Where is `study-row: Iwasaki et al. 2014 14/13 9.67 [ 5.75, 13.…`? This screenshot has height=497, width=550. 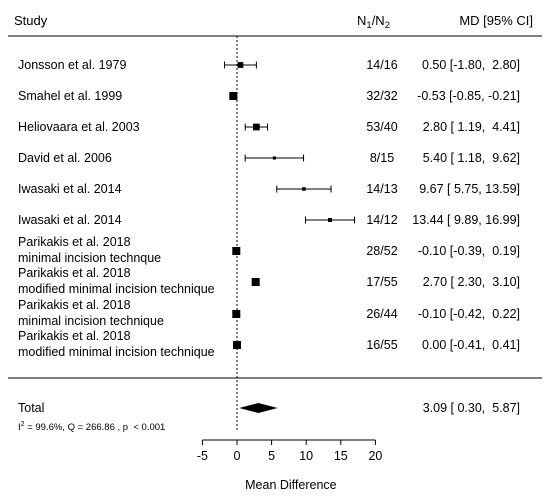
study-row: Iwasaki et al. 2014 14/13 9.67 [ 5.75, 13.… is located at coordinates (269, 189).